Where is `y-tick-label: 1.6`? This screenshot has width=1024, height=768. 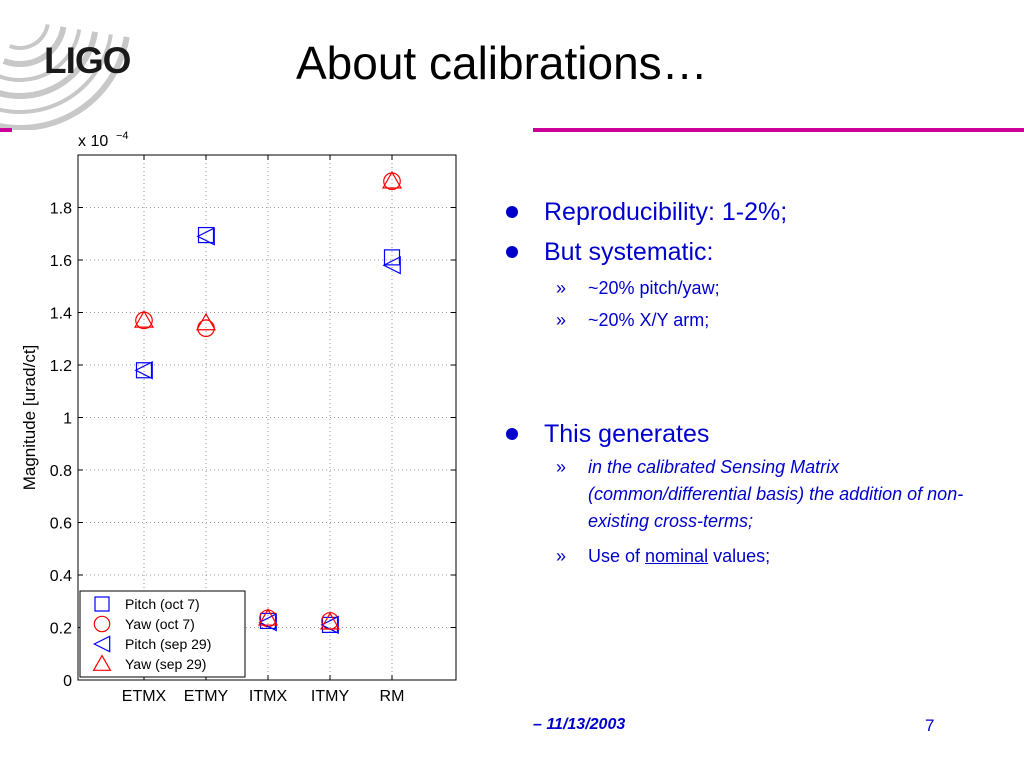 y-tick-label: 1.6 is located at coordinates (61, 261).